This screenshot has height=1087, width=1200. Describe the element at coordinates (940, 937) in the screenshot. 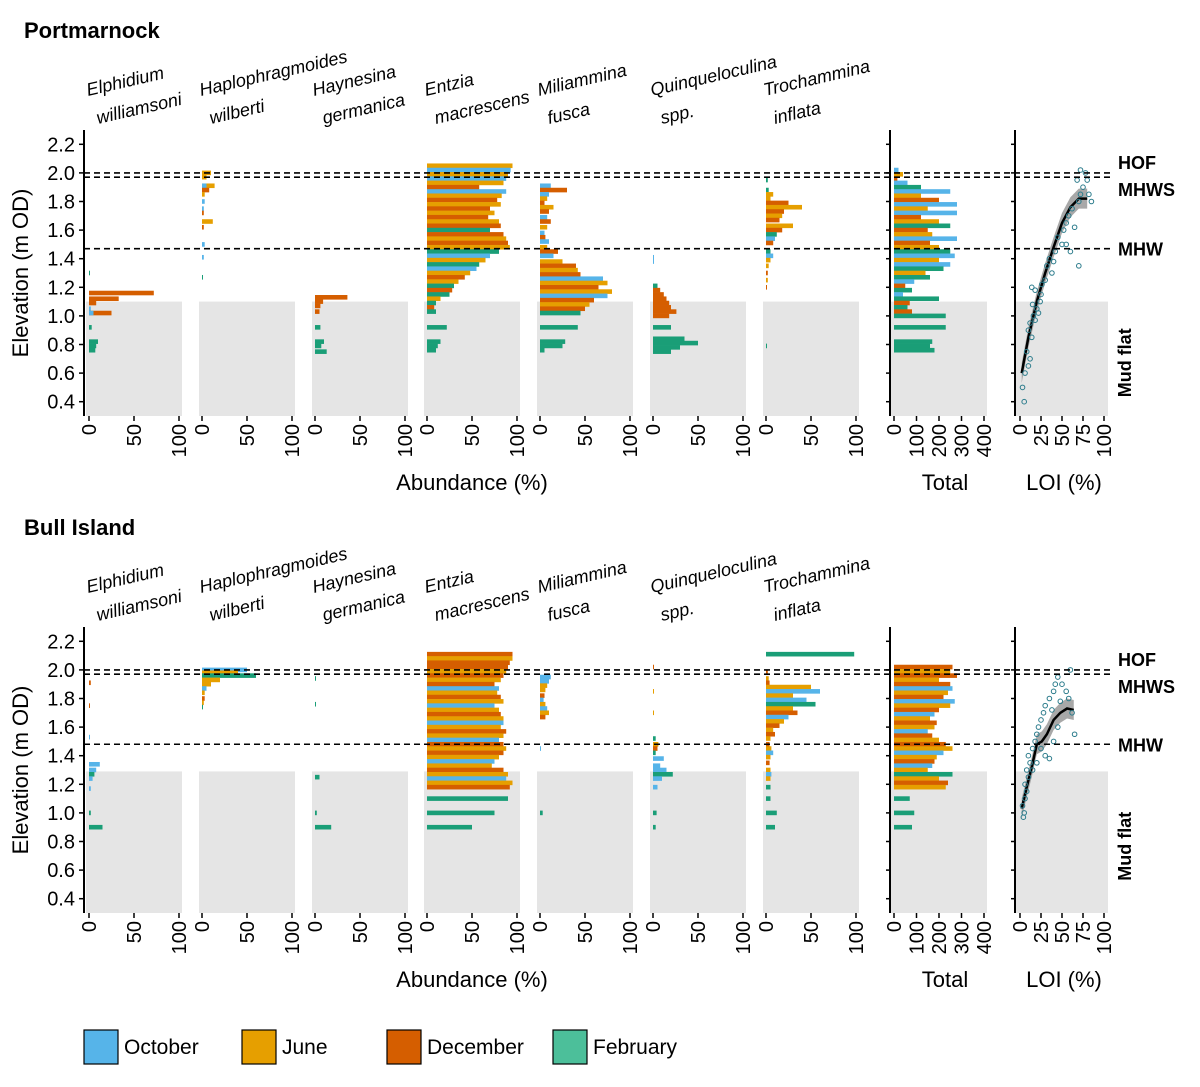

I see `x-tick-label: 200` at that location.